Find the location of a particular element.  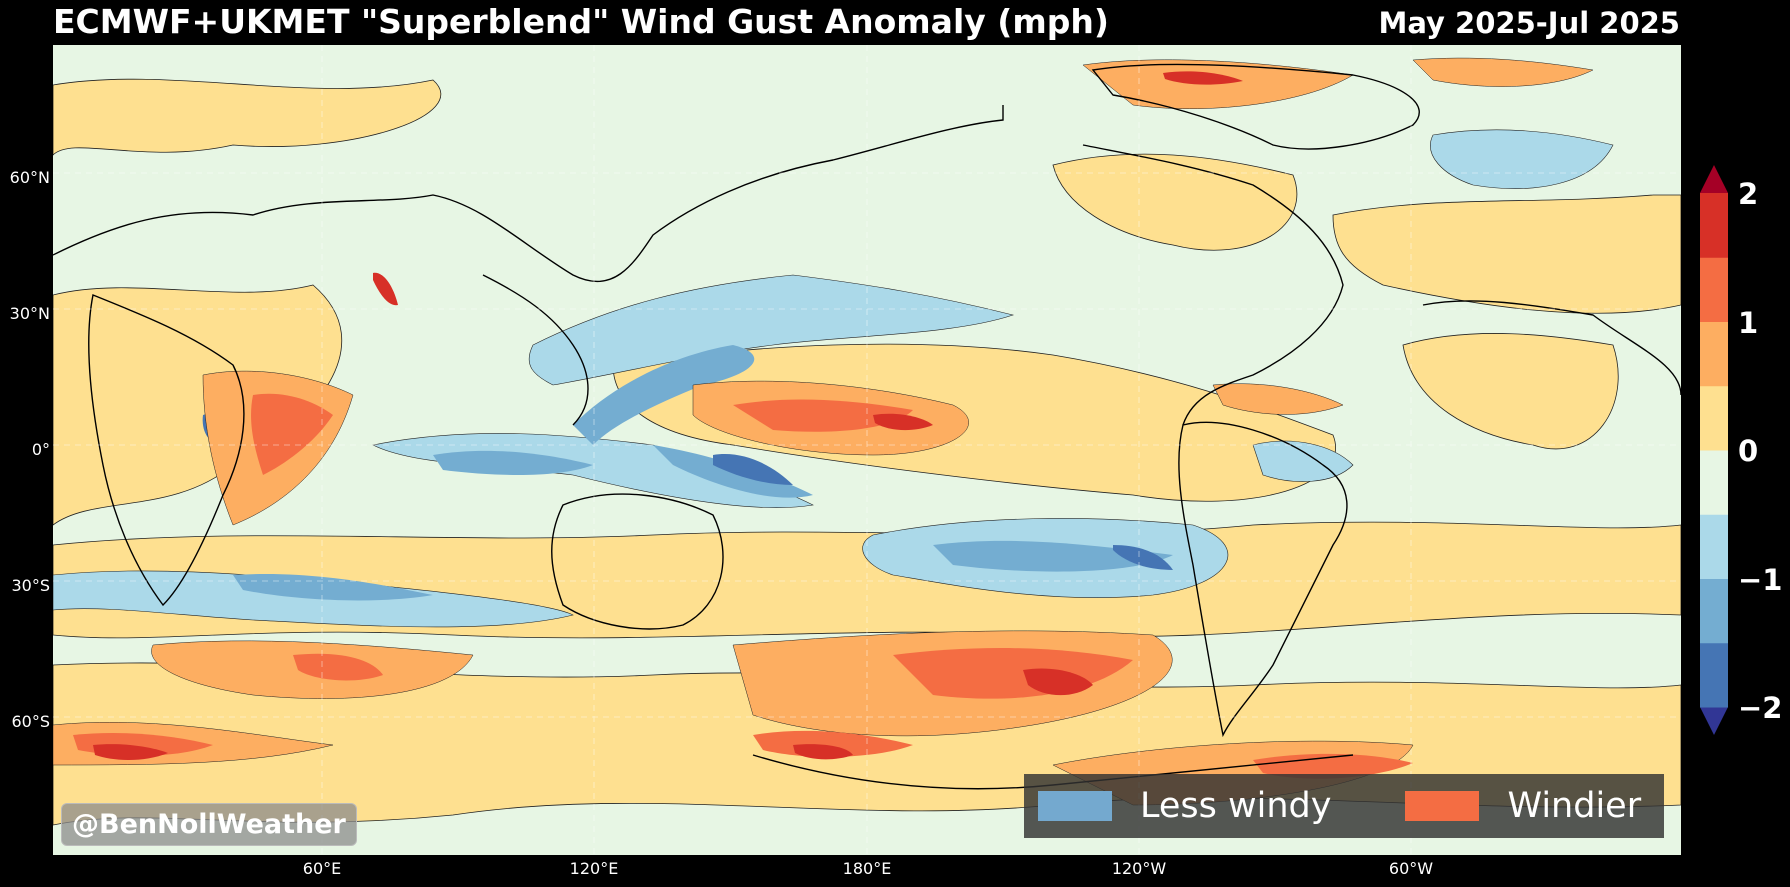

lat-label-30n: 30°N is located at coordinates (29, 313).